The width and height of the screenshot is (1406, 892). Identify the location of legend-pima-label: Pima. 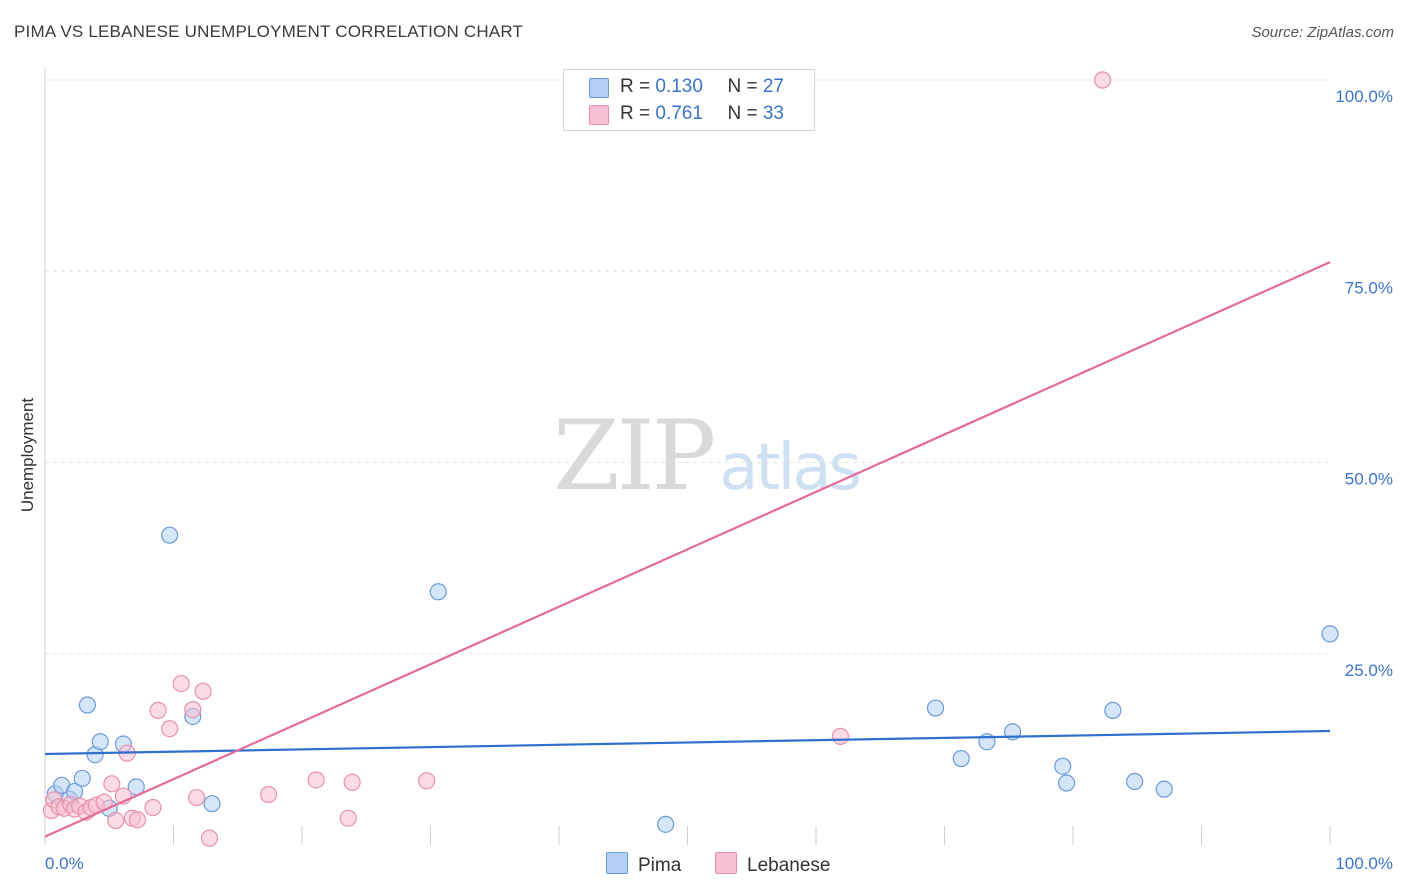
(660, 865).